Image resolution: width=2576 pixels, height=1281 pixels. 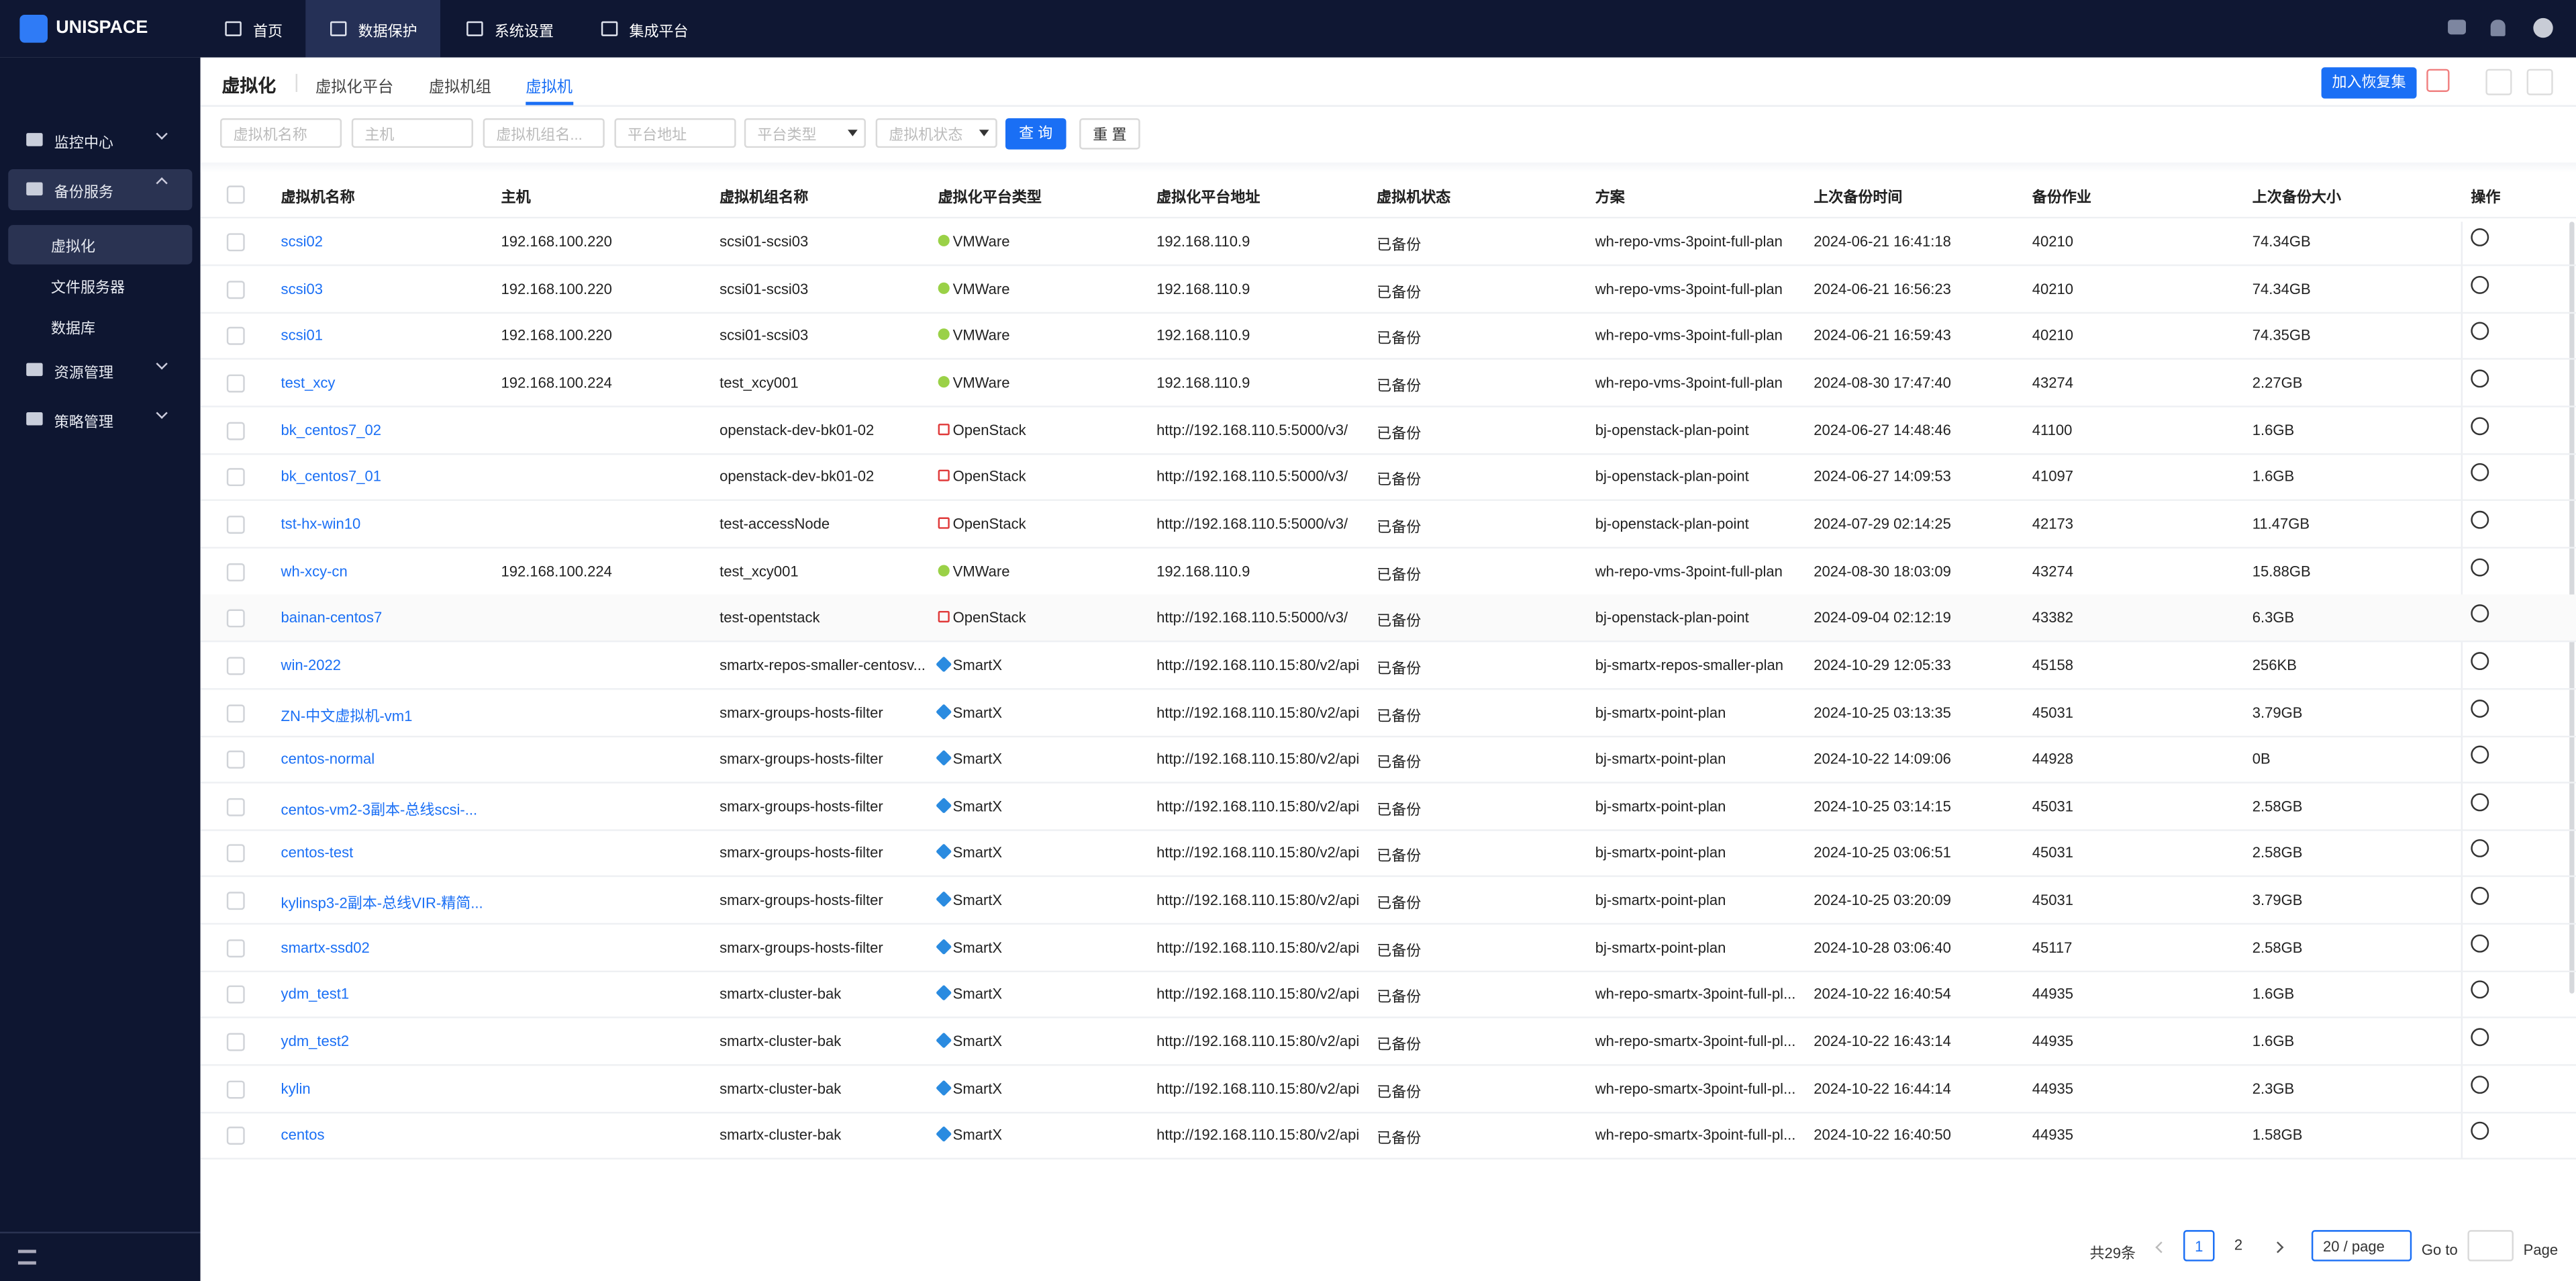 What do you see at coordinates (83, 143) in the screenshot?
I see `group-label: 监控中心` at bounding box center [83, 143].